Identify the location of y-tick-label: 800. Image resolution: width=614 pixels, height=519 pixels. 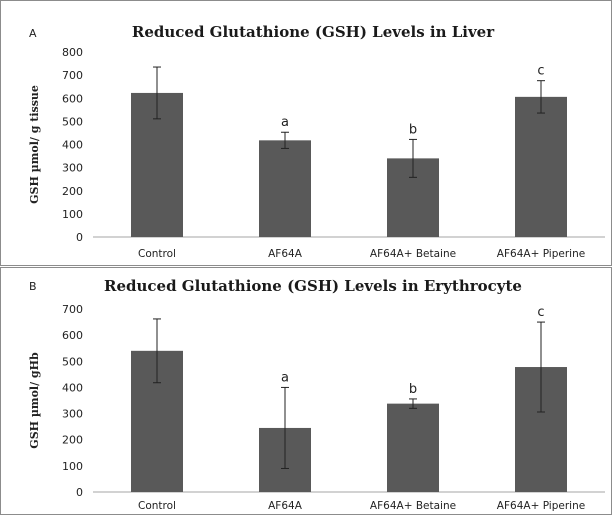
(72, 52).